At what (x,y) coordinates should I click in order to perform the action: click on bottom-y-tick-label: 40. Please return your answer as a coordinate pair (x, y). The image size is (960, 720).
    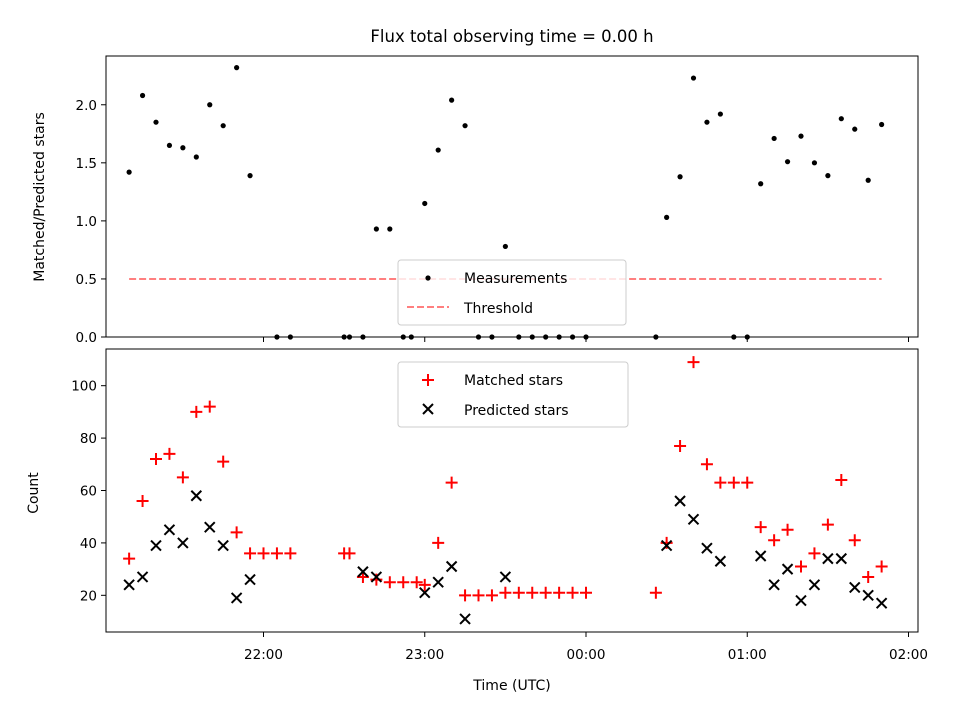
    Looking at the image, I should click on (88, 544).